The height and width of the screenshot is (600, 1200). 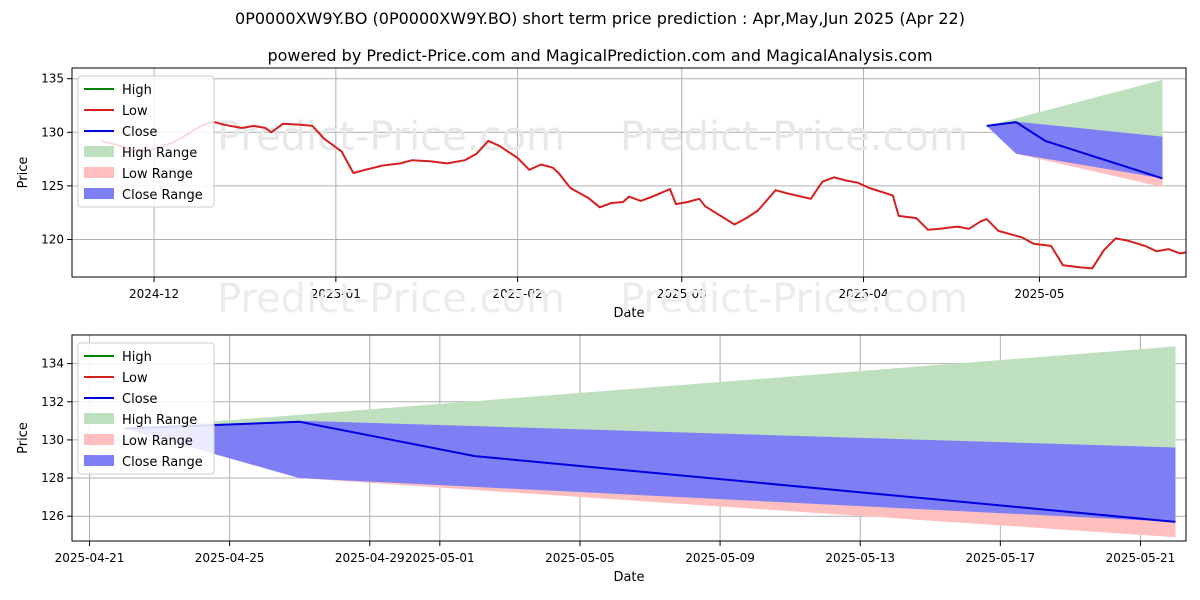 I want to click on y-tick-label: 125, so click(x=52, y=186).